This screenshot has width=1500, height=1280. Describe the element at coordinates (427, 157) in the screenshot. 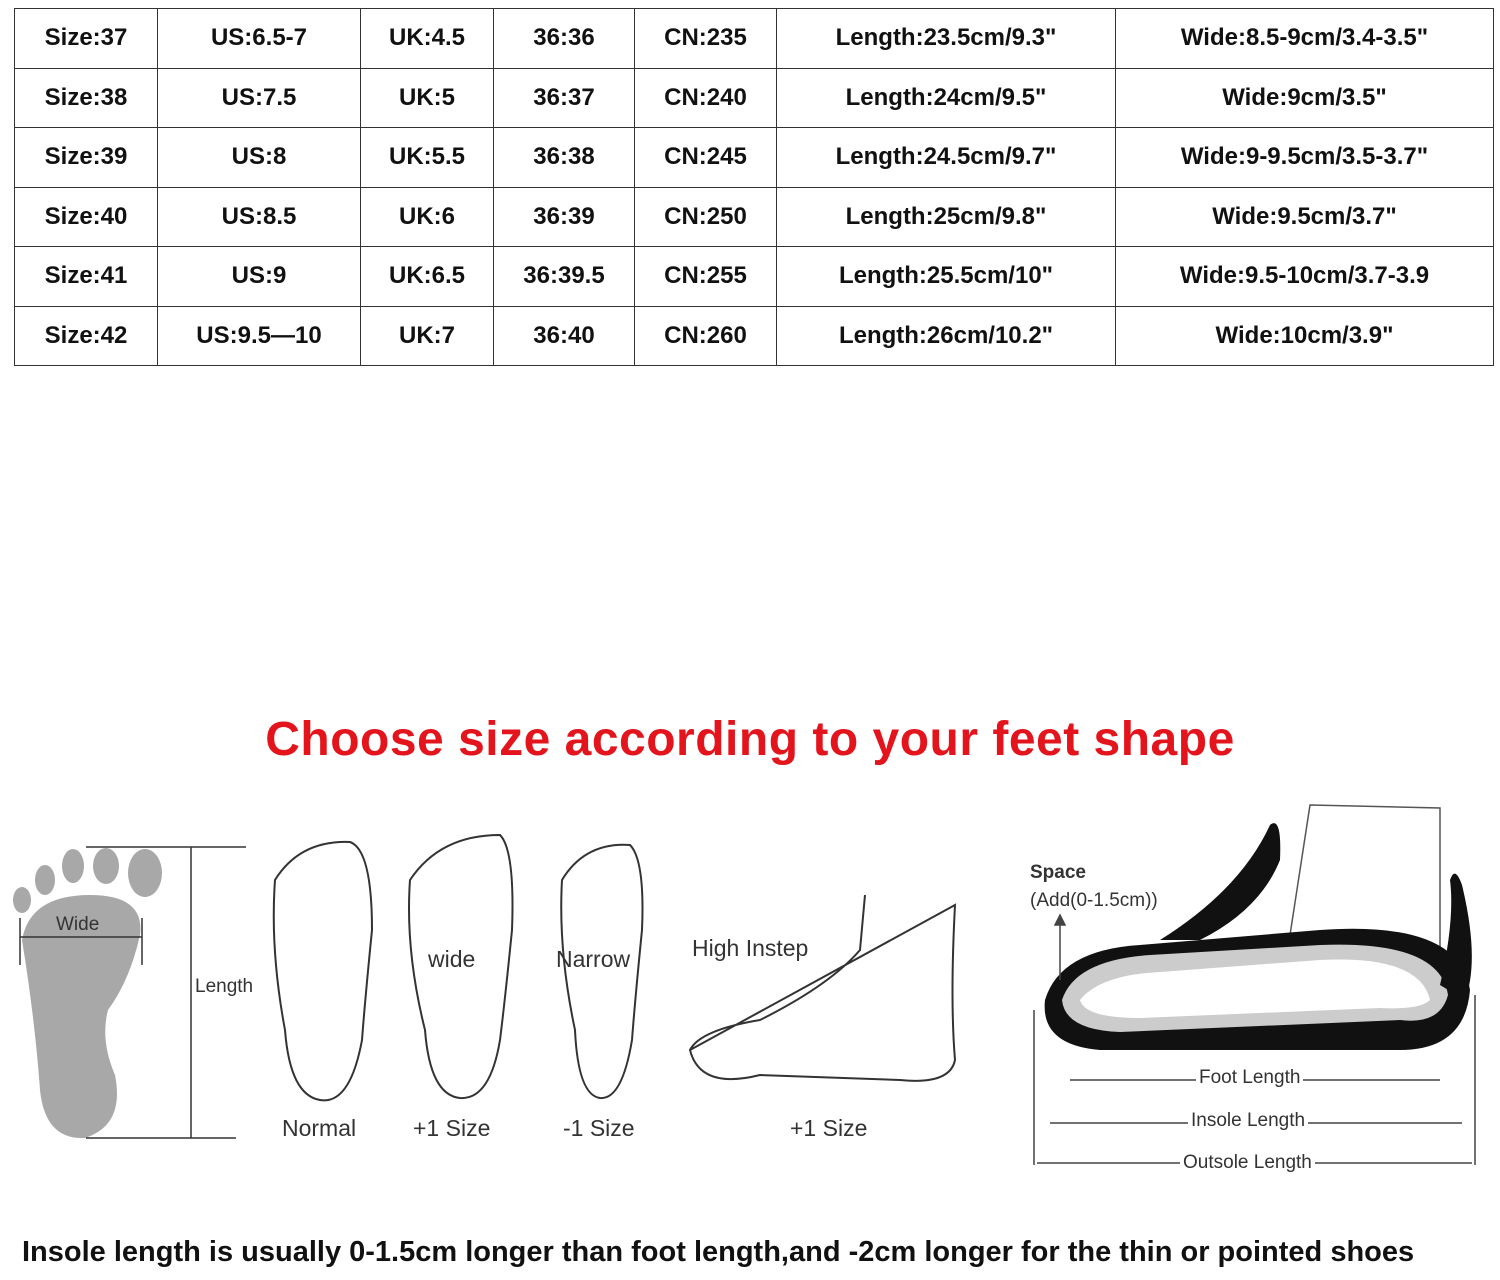

I see `table-cell: UK:5.5` at that location.